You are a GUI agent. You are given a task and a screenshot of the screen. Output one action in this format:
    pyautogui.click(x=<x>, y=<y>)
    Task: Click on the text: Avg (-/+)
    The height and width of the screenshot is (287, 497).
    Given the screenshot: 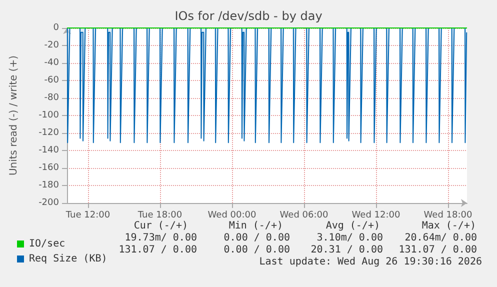 What is the action you would take?
    pyautogui.click(x=353, y=226)
    